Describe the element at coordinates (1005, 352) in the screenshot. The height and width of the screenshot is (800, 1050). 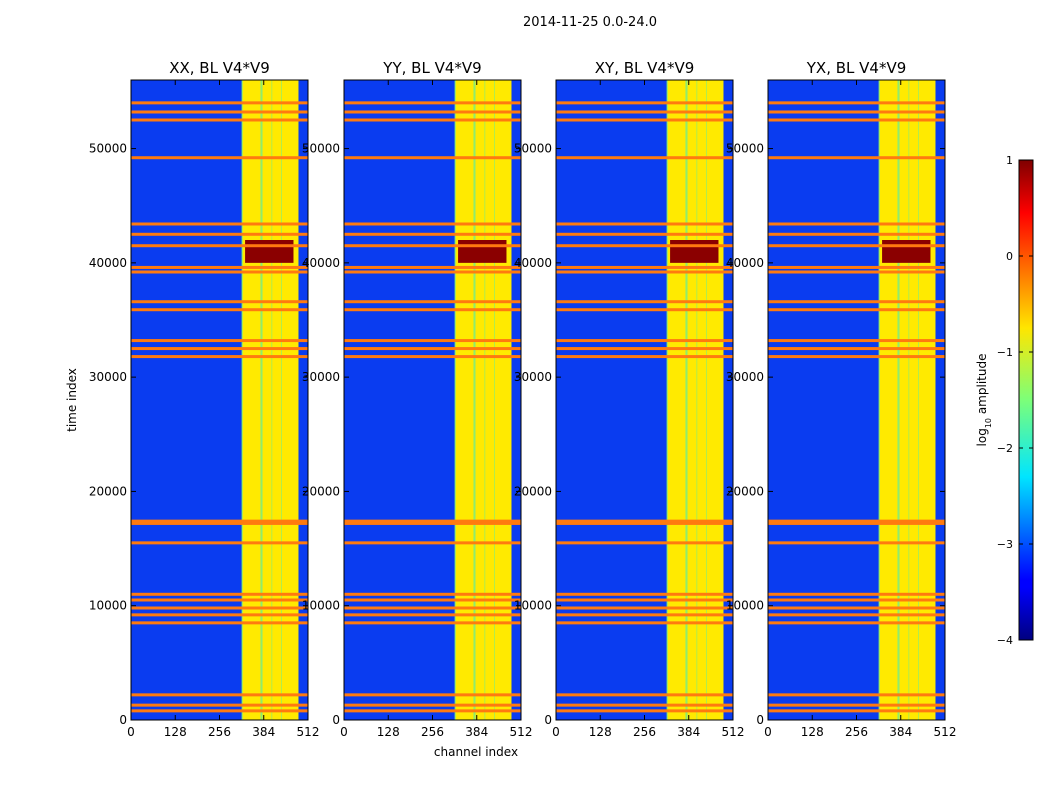
I see `colorbar-tick-label: −1` at that location.